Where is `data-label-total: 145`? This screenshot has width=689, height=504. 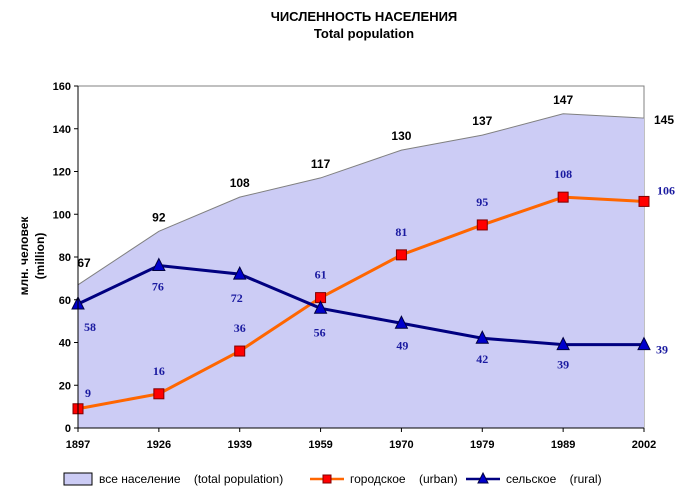 data-label-total: 145 is located at coordinates (664, 120).